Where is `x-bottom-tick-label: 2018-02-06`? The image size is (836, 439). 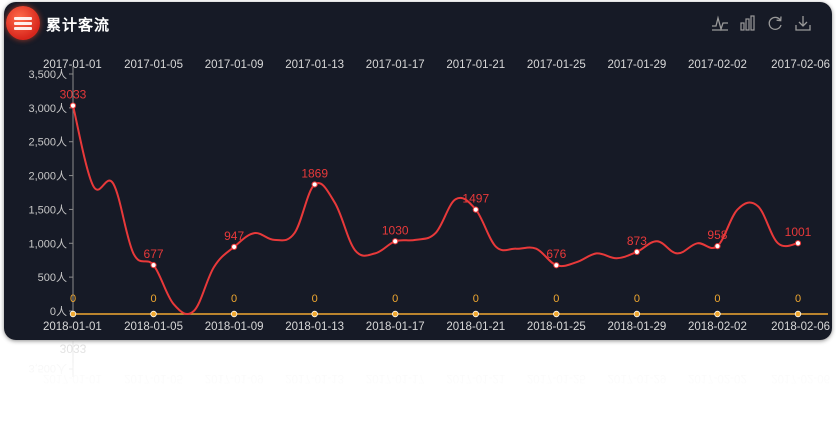 x-bottom-tick-label: 2018-02-06 is located at coordinates (800, 327).